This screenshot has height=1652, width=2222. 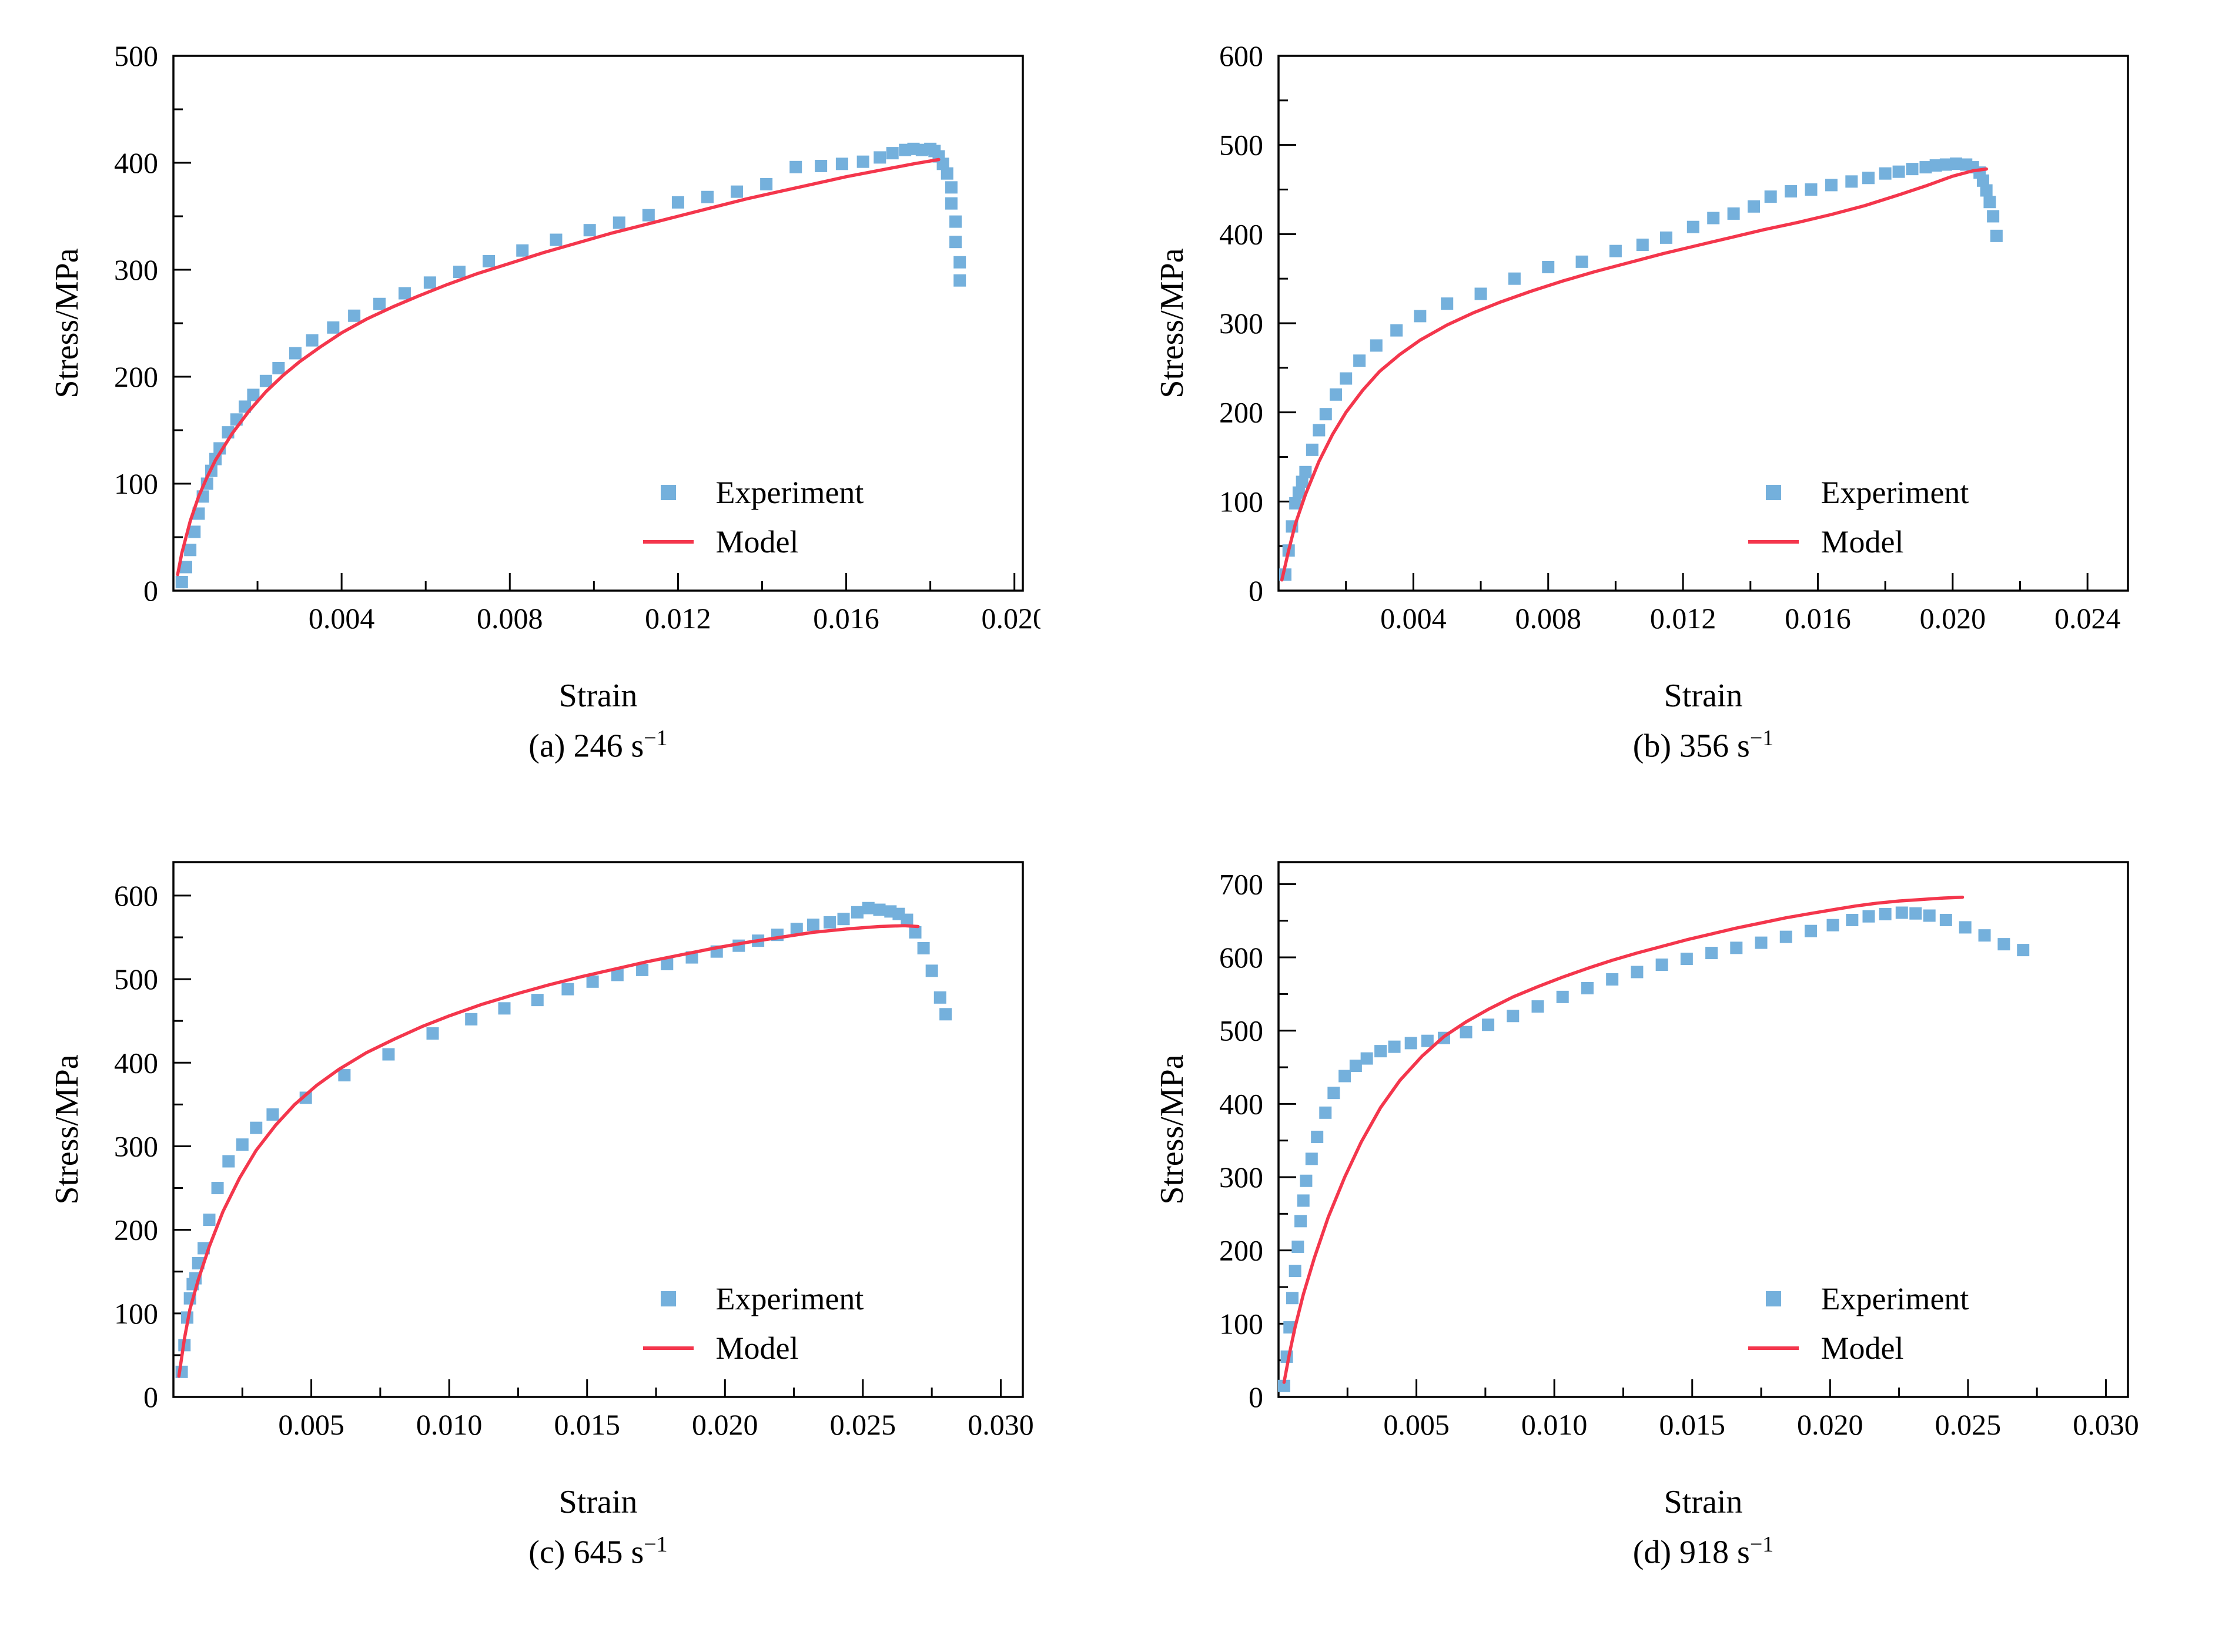 What do you see at coordinates (586, 747) in the screenshot?
I see `caption-a-text: (a) 246 s` at bounding box center [586, 747].